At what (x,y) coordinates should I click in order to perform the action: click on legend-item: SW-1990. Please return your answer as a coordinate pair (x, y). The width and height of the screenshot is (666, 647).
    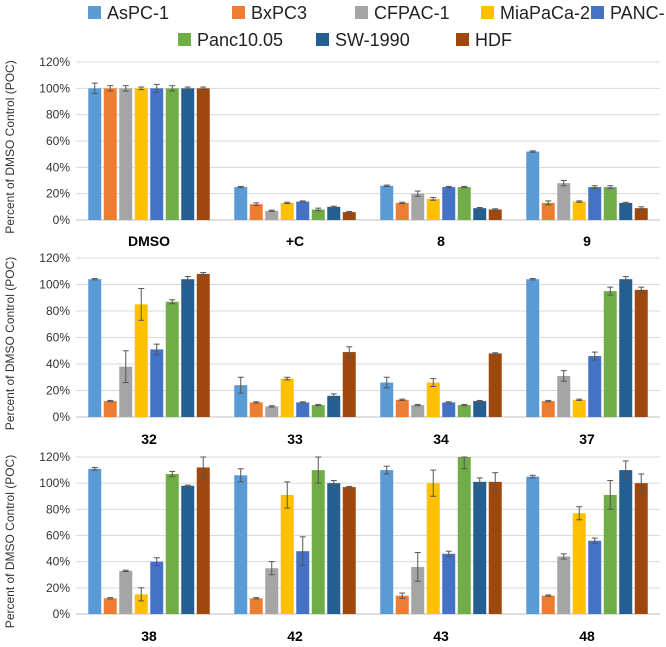
    Looking at the image, I should click on (363, 40).